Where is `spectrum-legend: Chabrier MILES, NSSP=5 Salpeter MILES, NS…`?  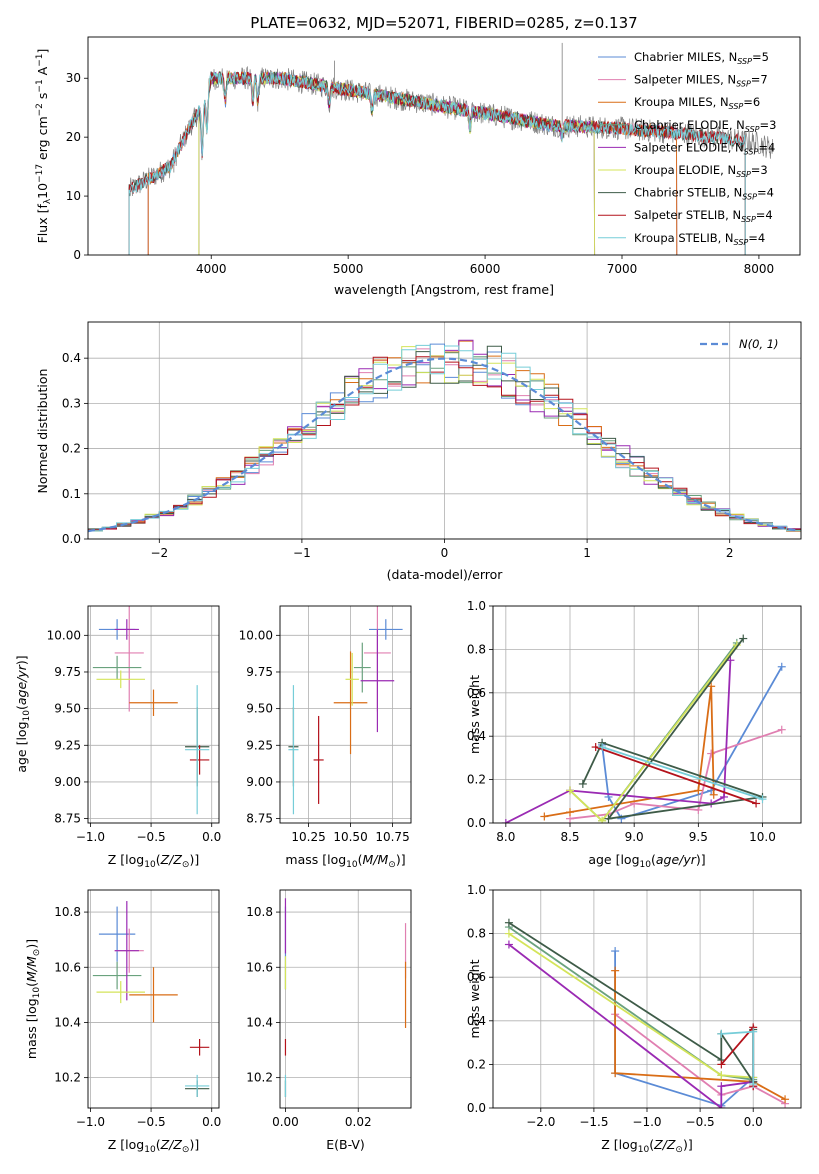
spectrum-legend: Chabrier MILES, NSSP=5 Salpeter MILES, NS… is located at coordinates (687, 148).